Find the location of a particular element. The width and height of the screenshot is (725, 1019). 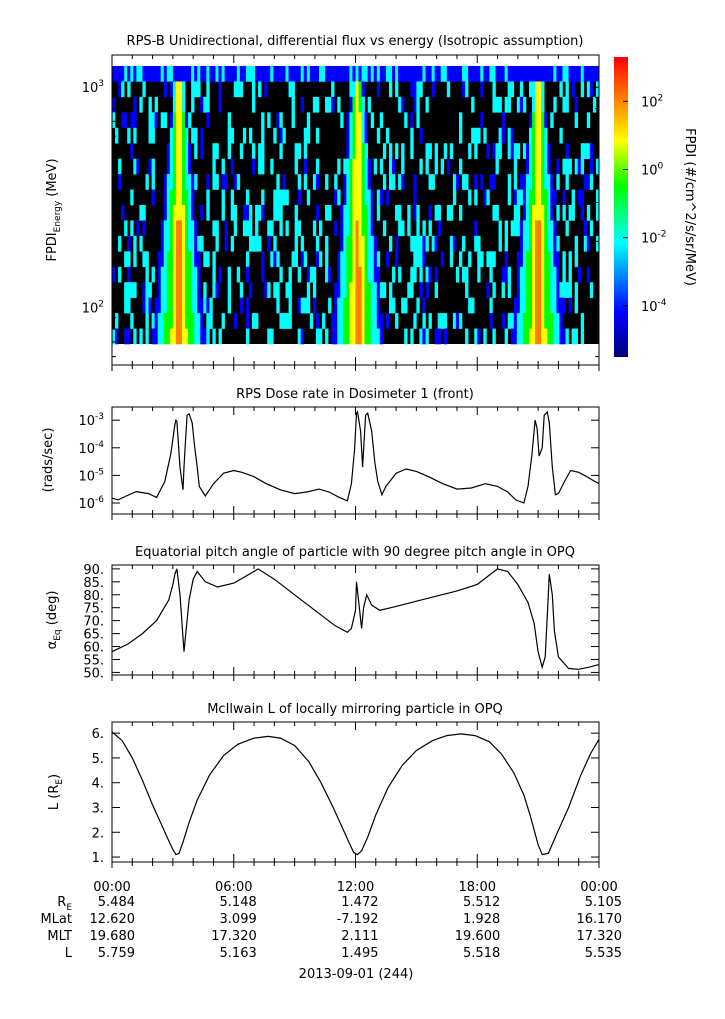

time-tick-label: 00:00 is located at coordinates (598, 887).